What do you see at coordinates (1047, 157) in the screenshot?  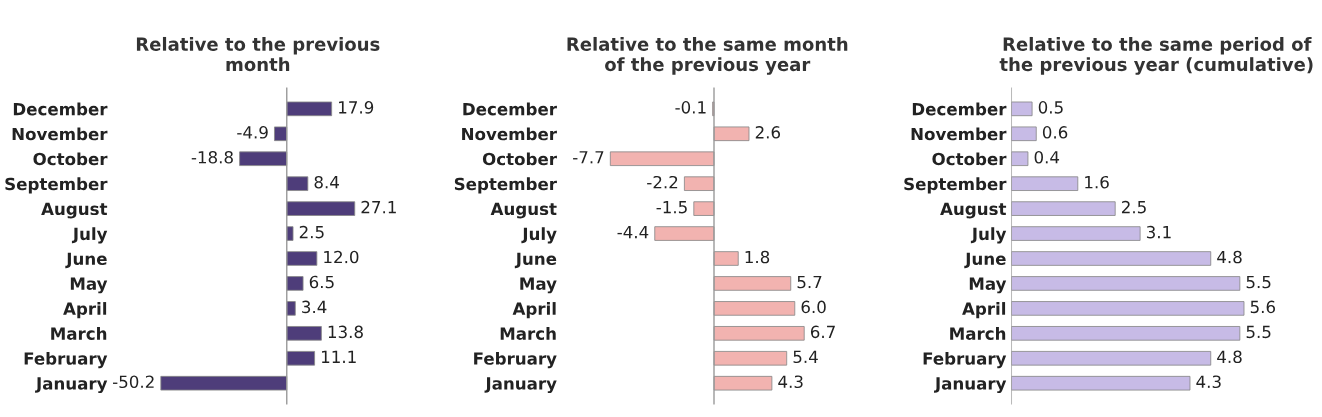 I see `data-label: 0.4` at bounding box center [1047, 157].